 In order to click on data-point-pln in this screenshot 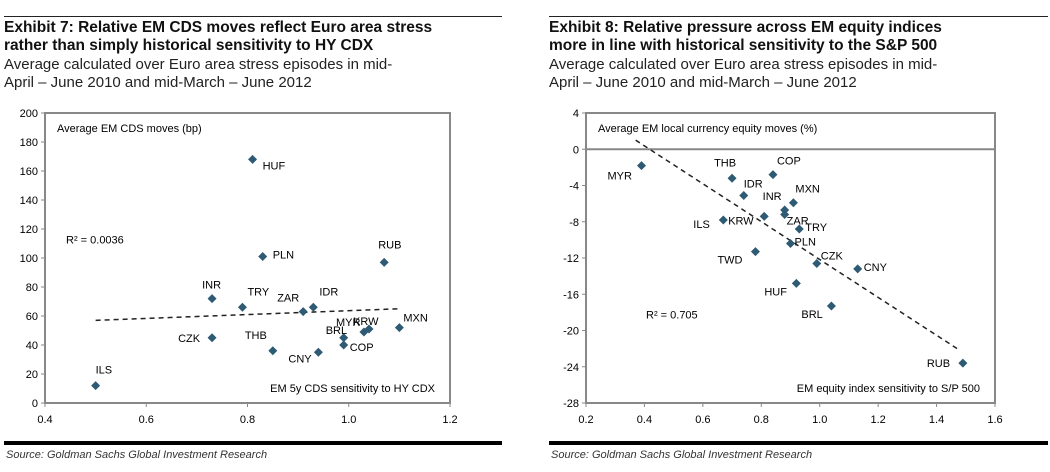, I will do `click(790, 243)`.